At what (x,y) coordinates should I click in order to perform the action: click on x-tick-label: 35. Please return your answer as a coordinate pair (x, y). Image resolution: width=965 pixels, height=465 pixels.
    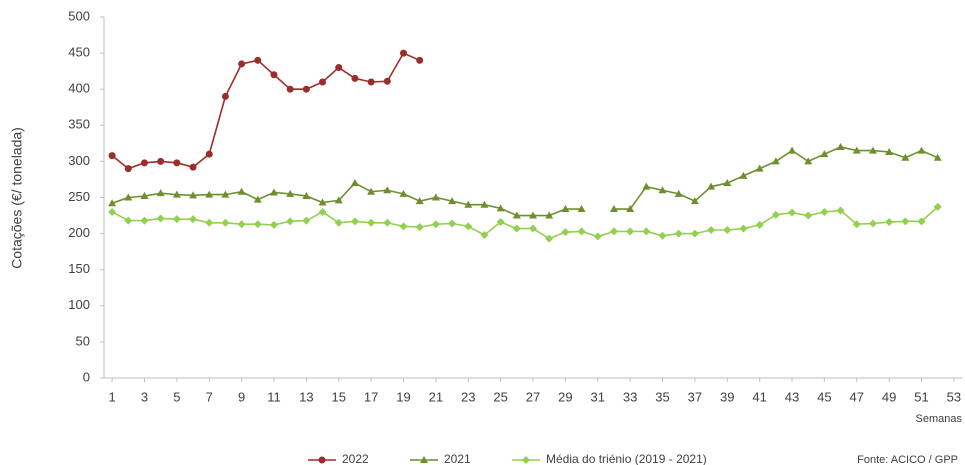
    Looking at the image, I should click on (662, 396).